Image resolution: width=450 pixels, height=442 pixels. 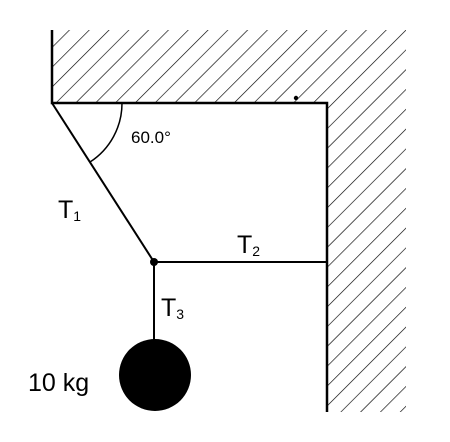 I want to click on corner-dot, so click(x=296, y=98).